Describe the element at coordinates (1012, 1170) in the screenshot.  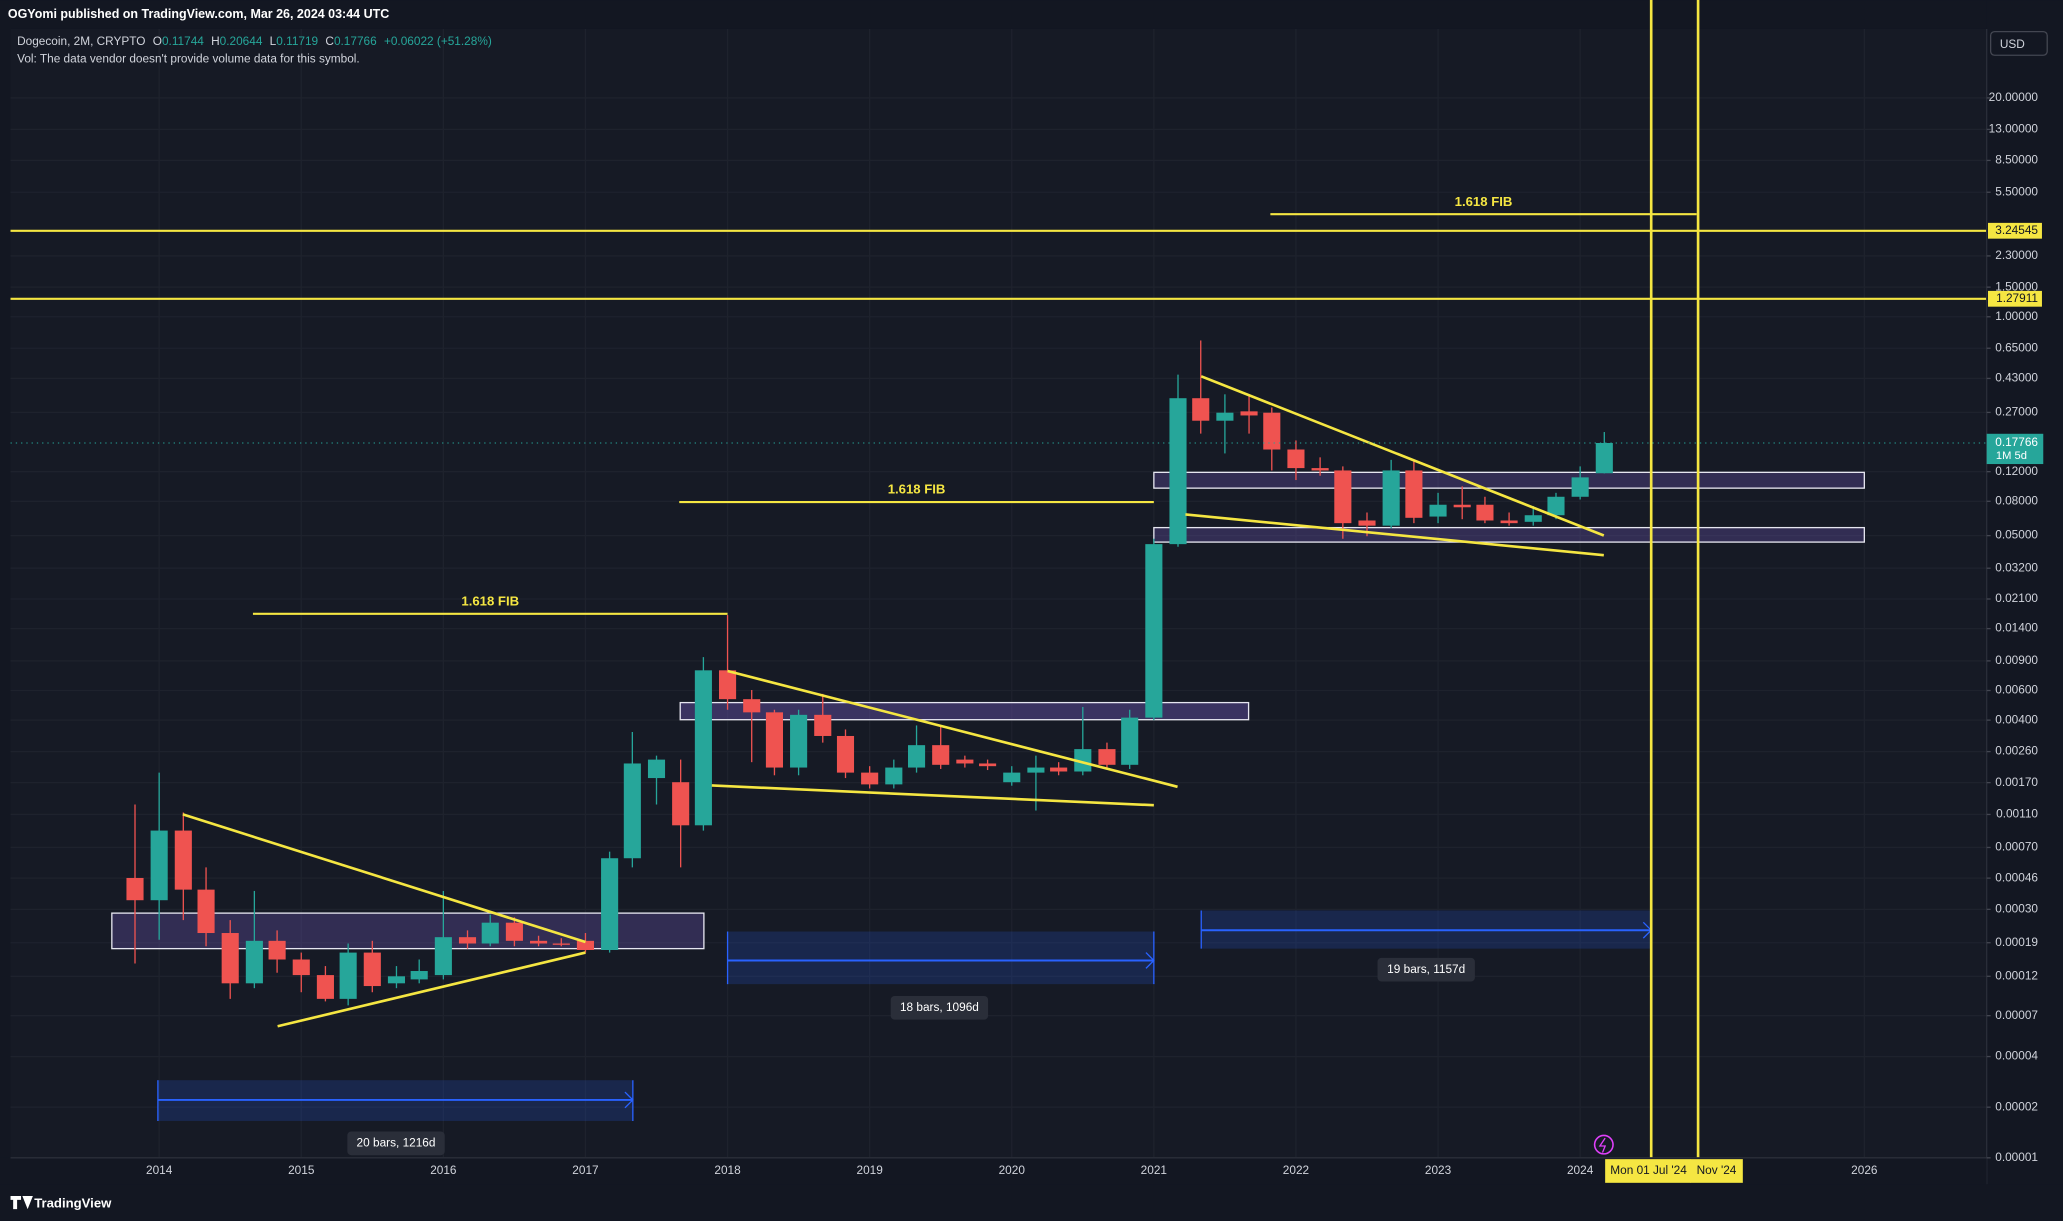
I see `x-tick-label: 2020` at that location.